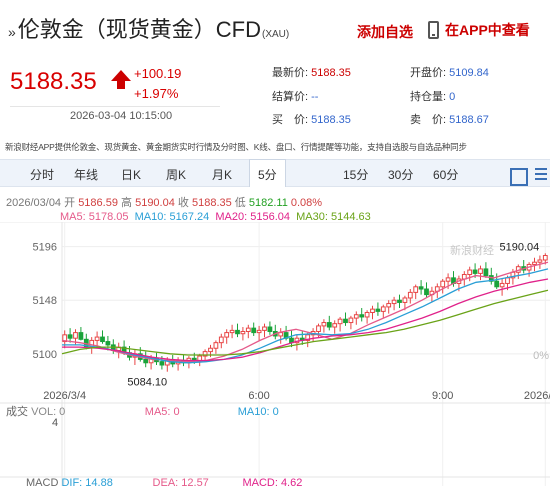 This screenshot has width=550, height=486. What do you see at coordinates (385, 32) in the screenshot?
I see `add-watchlist-button: 添加自选` at bounding box center [385, 32].